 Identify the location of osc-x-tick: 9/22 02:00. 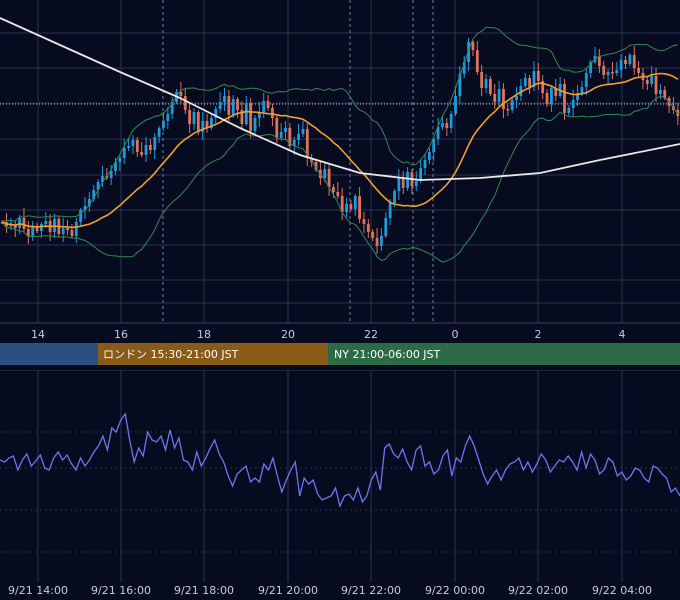
(538, 590).